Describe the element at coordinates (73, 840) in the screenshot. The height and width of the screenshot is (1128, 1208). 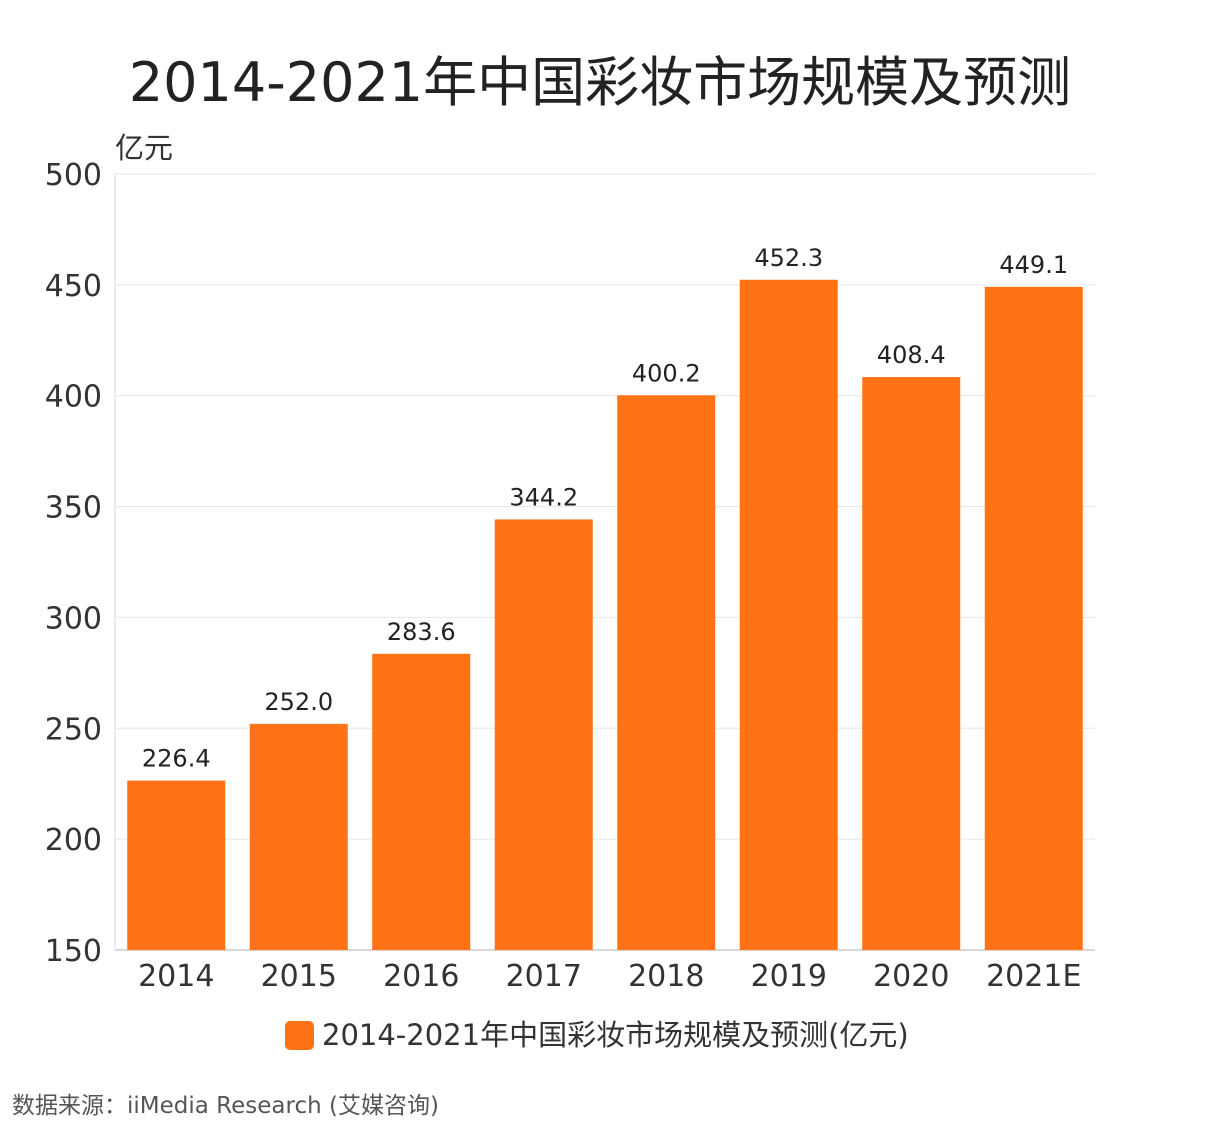
I see `y-tick-label: 200` at that location.